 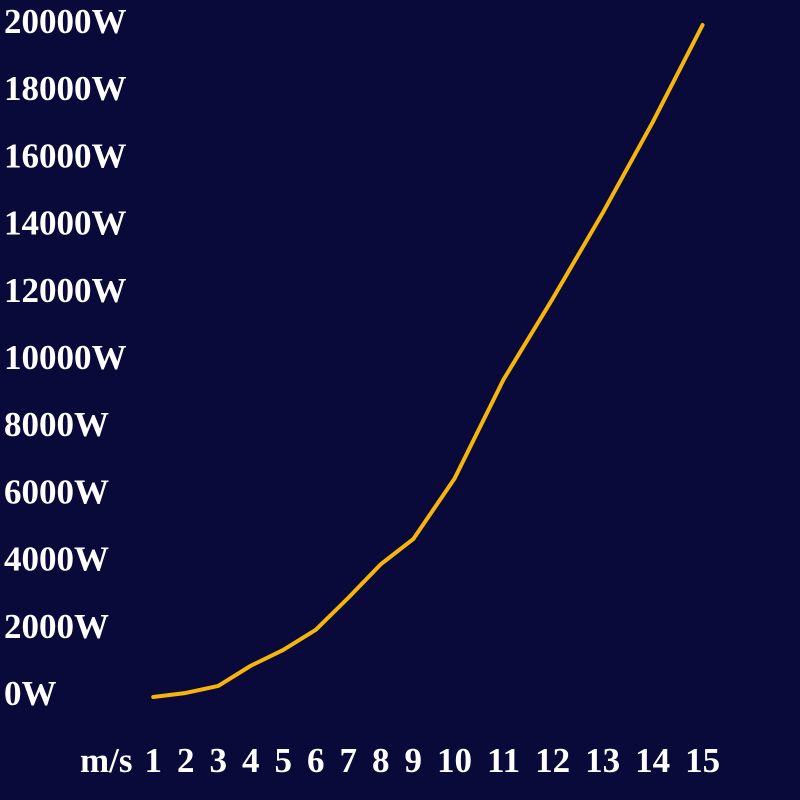 I want to click on y-tick-label: 6000W, so click(x=56, y=491).